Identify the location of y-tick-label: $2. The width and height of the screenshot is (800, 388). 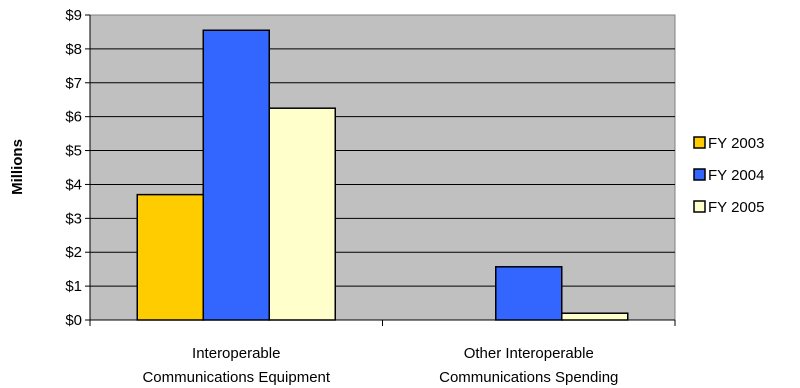
(73, 252).